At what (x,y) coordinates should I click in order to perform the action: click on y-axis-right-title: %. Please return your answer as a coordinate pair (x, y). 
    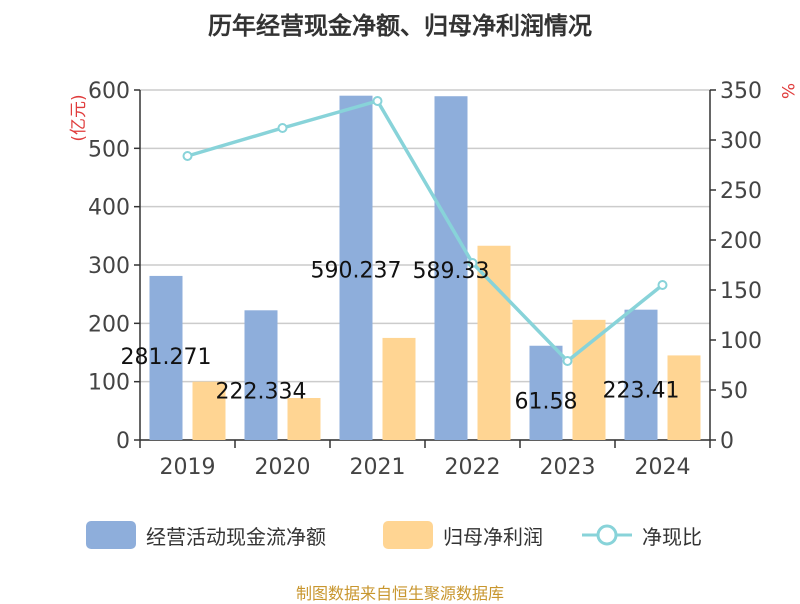
    Looking at the image, I should click on (787, 91).